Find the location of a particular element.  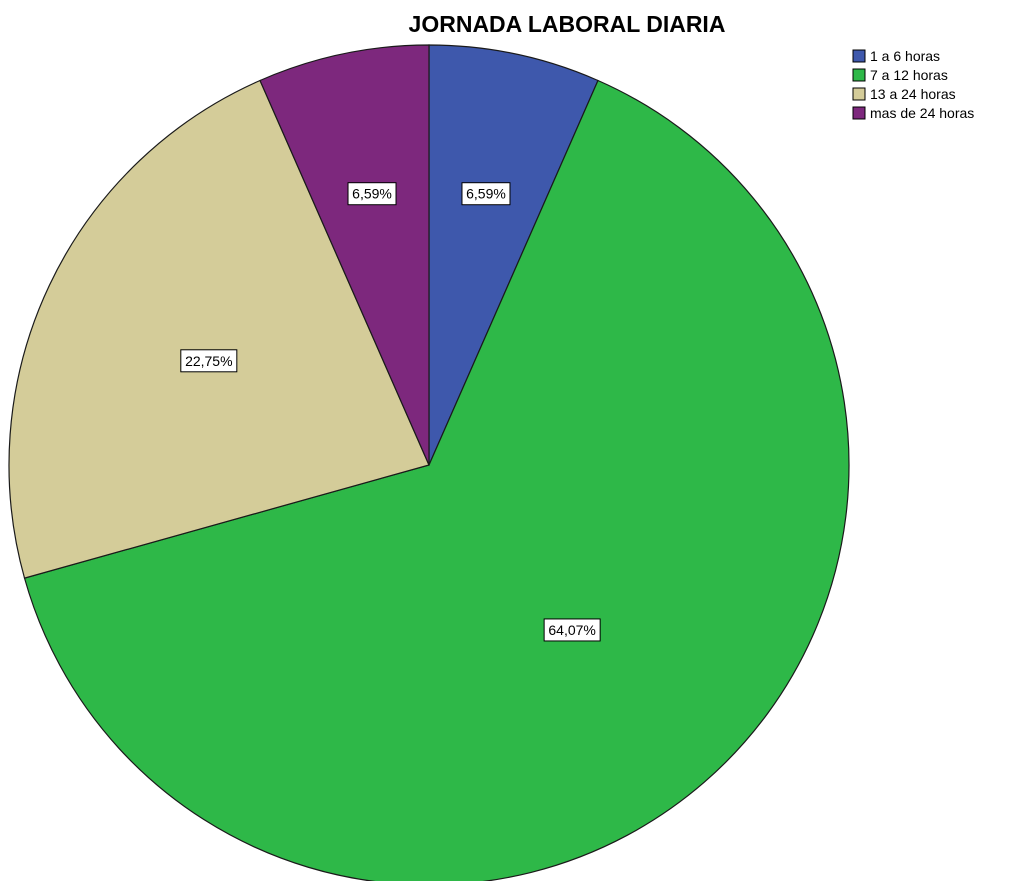

legend-item-4: mas de 24 horas is located at coordinates (913, 113).